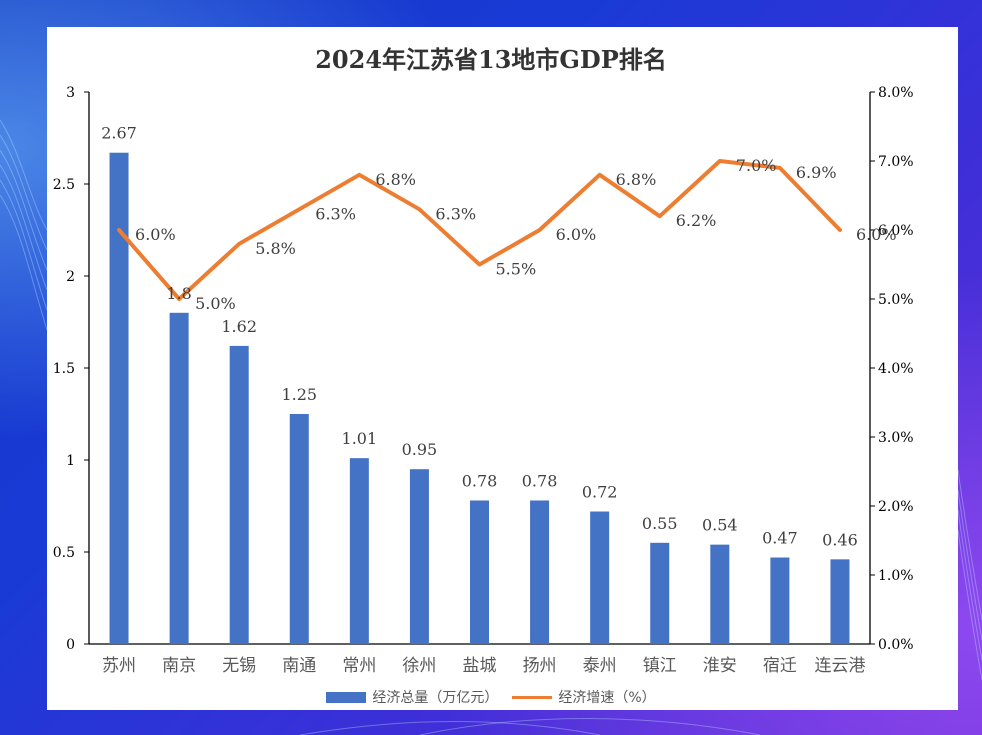 The height and width of the screenshot is (735, 982). Describe the element at coordinates (420, 449) in the screenshot. I see `bar-value-label: 0.95` at that location.